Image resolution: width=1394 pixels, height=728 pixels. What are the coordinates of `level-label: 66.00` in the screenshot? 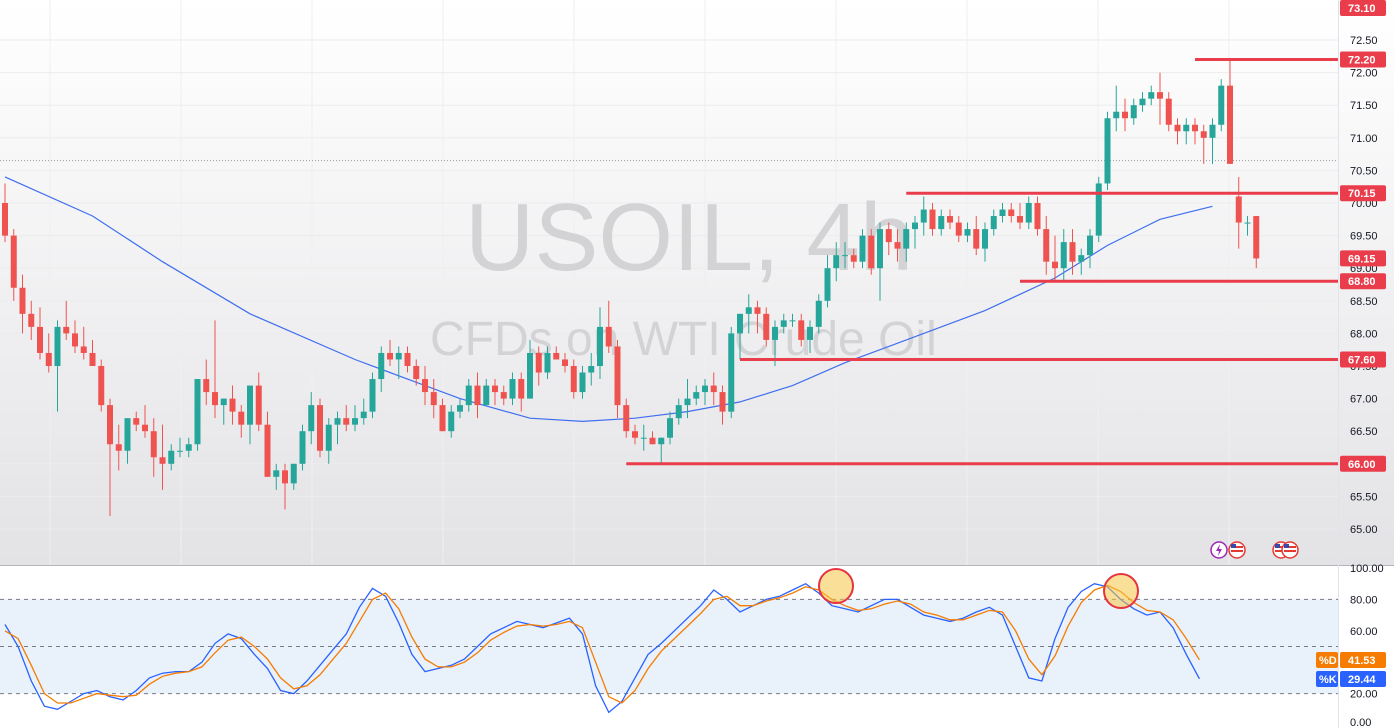 It's located at (1362, 465).